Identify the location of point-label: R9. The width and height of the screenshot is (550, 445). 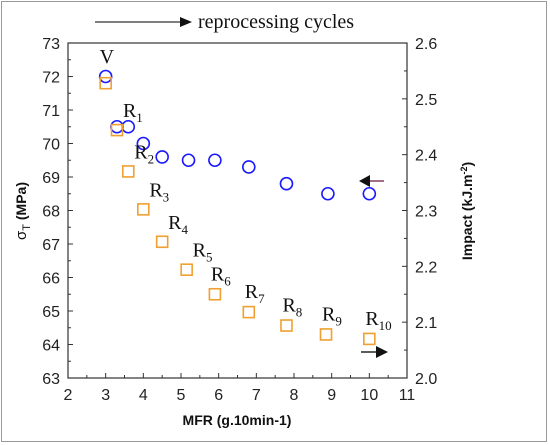
(332, 315).